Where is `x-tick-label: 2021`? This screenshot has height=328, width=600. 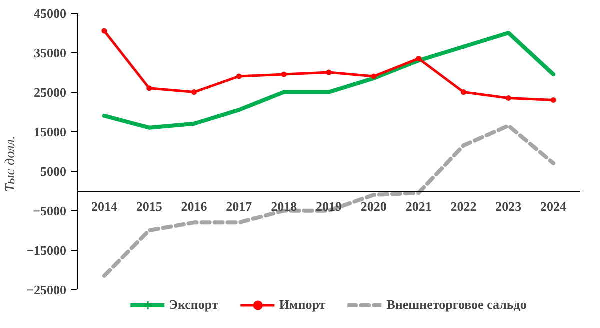 x-tick-label: 2021 is located at coordinates (419, 206).